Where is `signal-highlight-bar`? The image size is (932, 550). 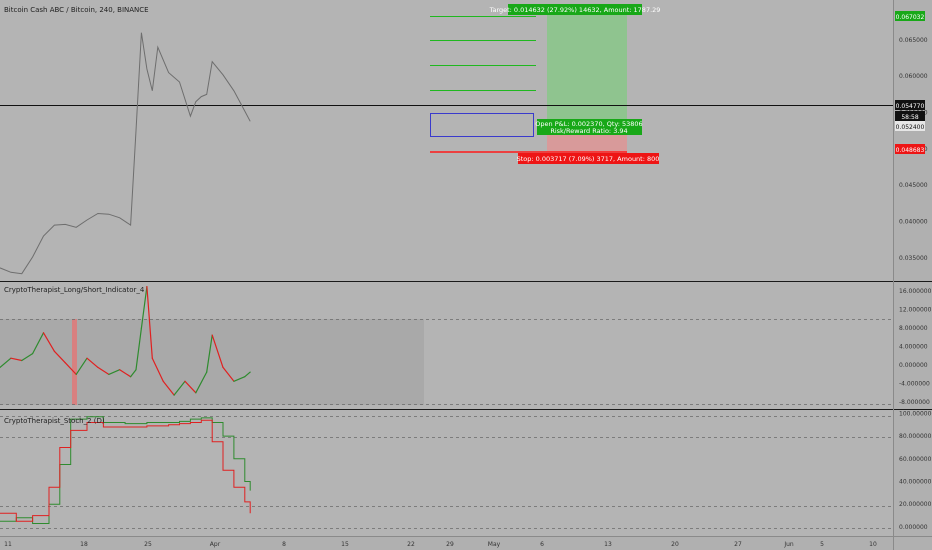
signal-highlight-bar is located at coordinates (74, 362).